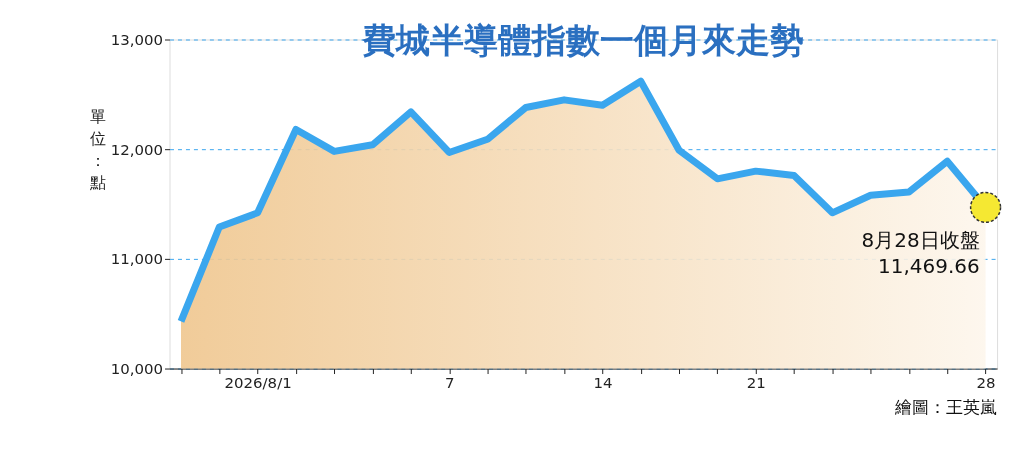  What do you see at coordinates (756, 382) in the screenshot?
I see `x-tick-label: 21` at bounding box center [756, 382].